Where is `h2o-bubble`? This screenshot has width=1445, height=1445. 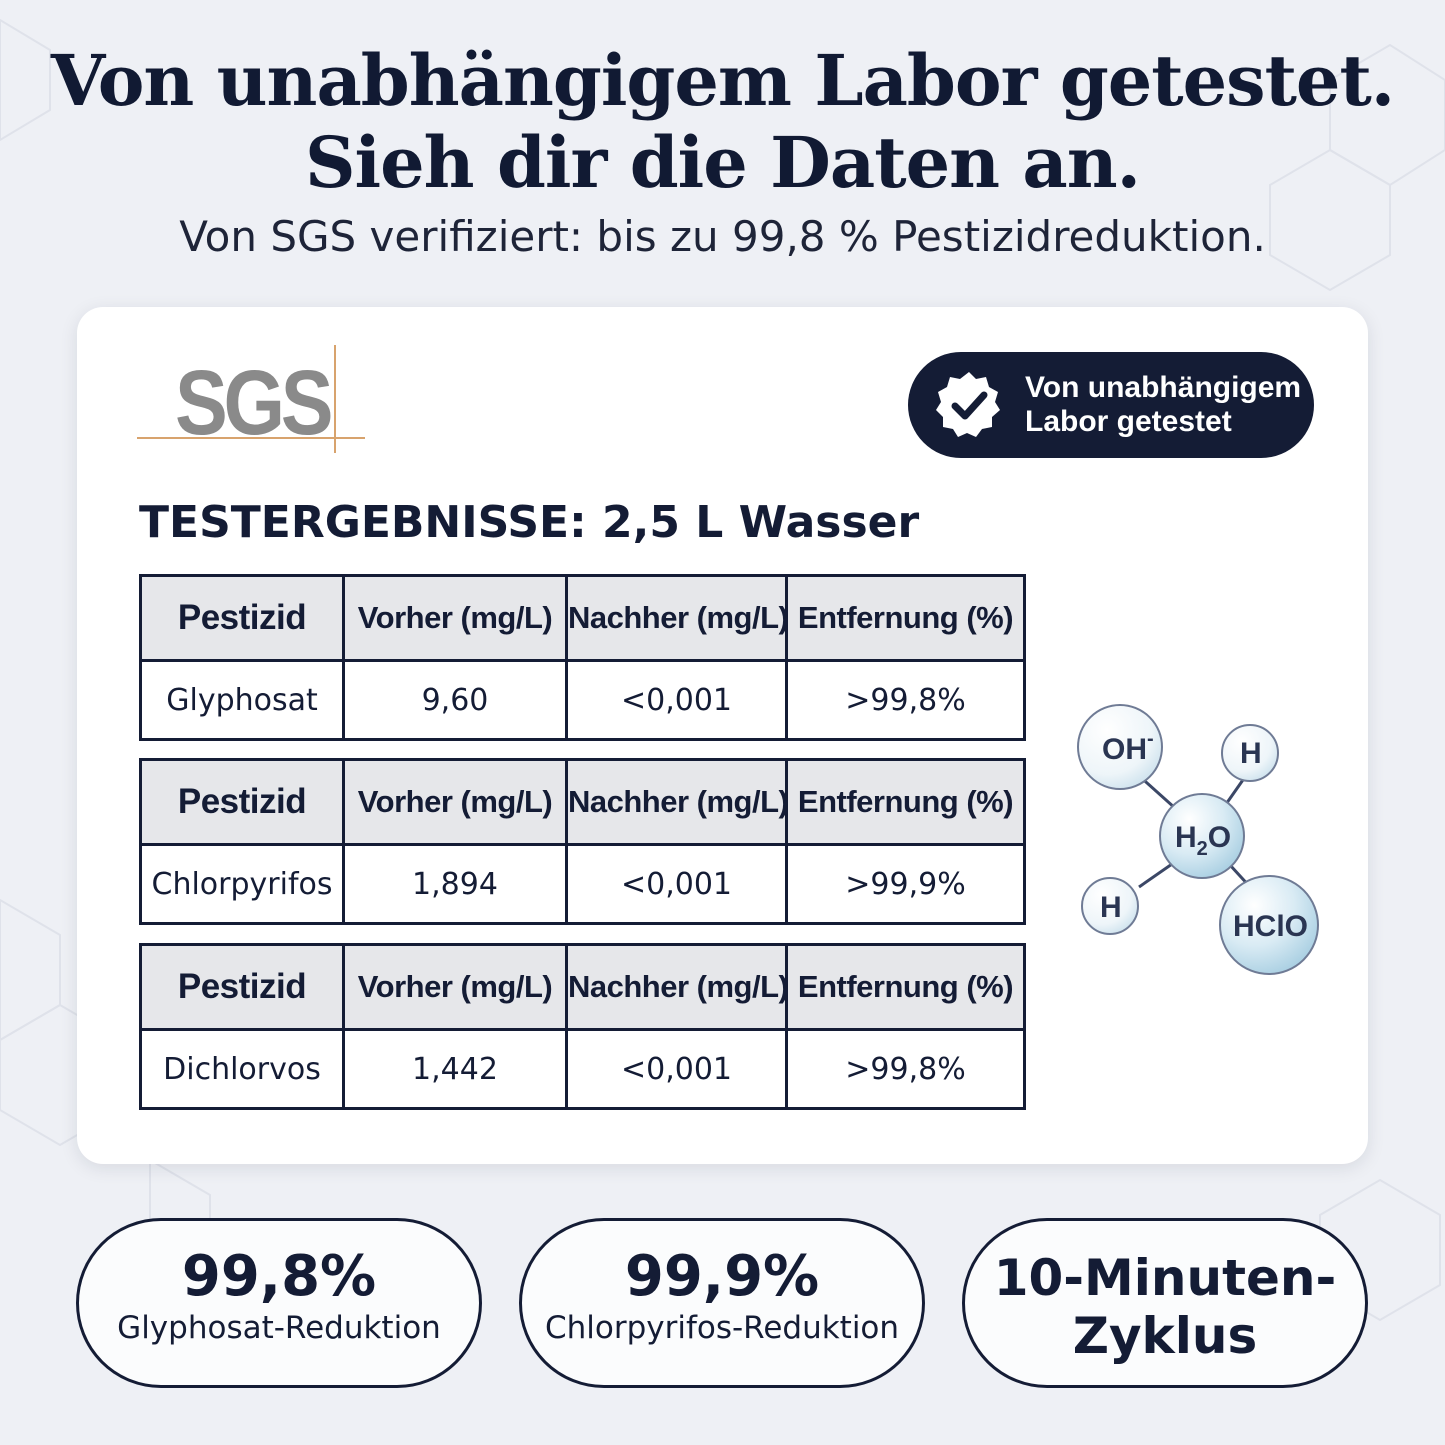
h2o-bubble is located at coordinates (1202, 836).